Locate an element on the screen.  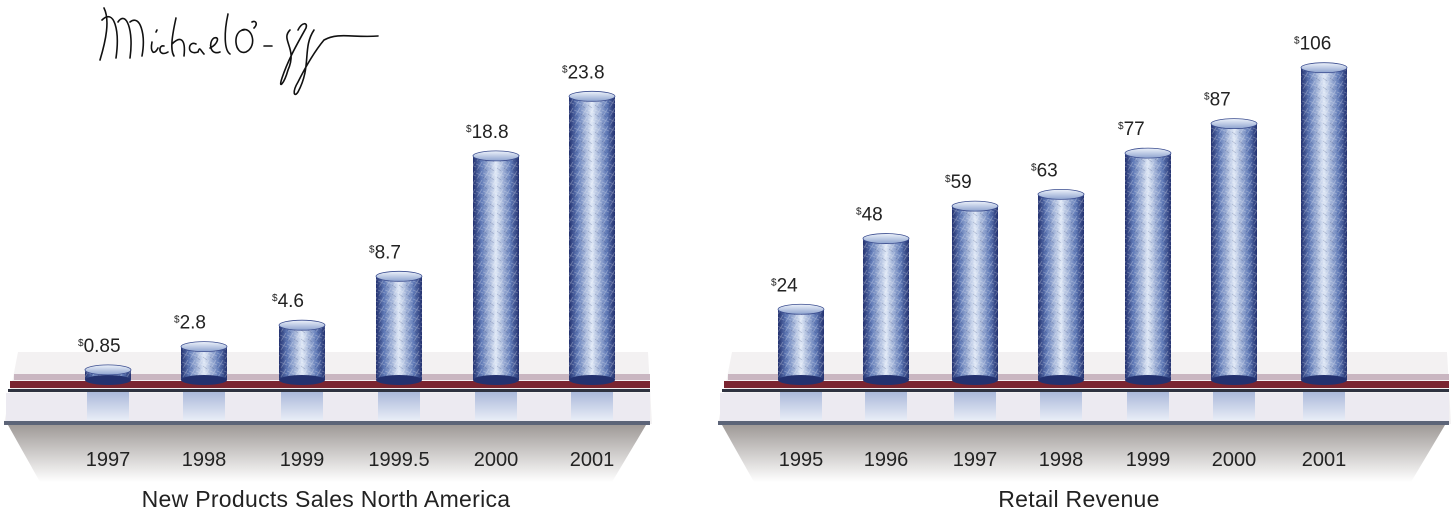
chart-title-retail-revenue: Retail Revenue is located at coordinates (1079, 499).